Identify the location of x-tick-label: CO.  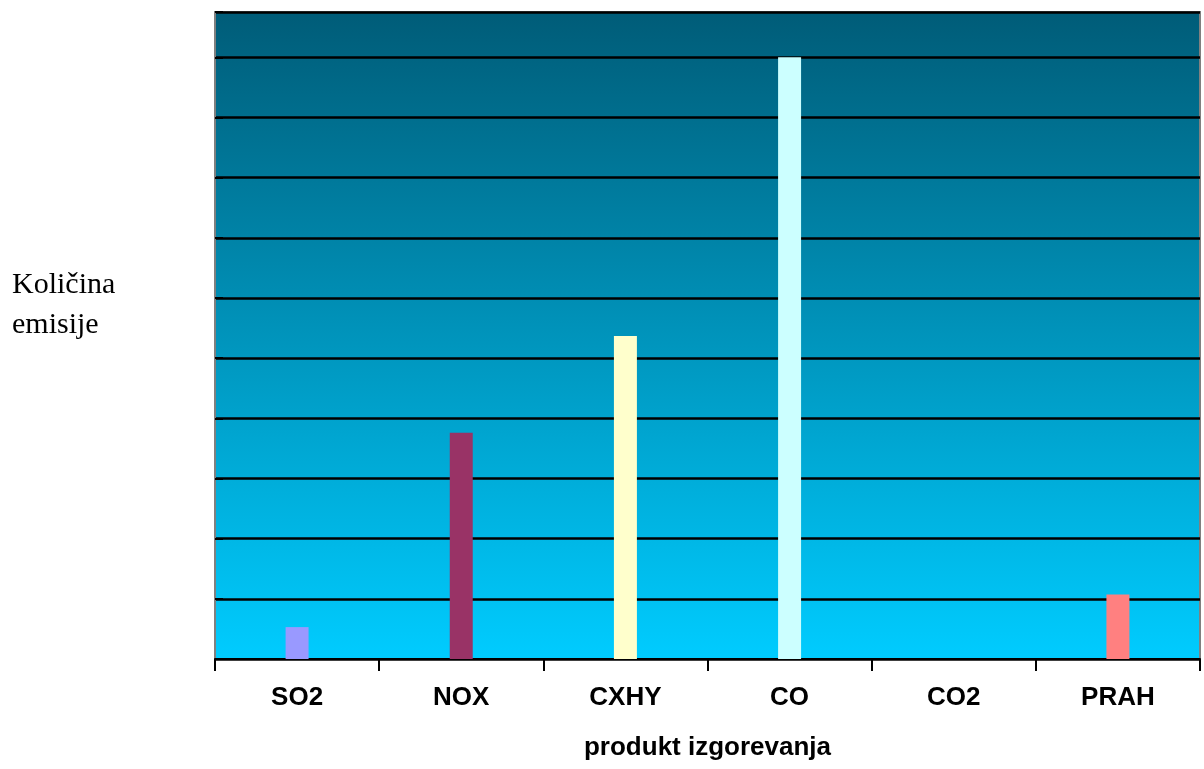
(790, 696).